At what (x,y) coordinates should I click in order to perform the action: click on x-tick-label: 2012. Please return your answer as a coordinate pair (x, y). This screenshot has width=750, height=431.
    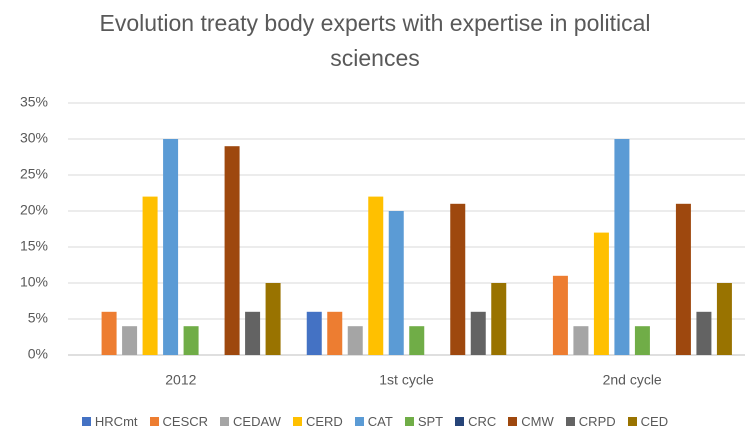
    Looking at the image, I should click on (180, 380).